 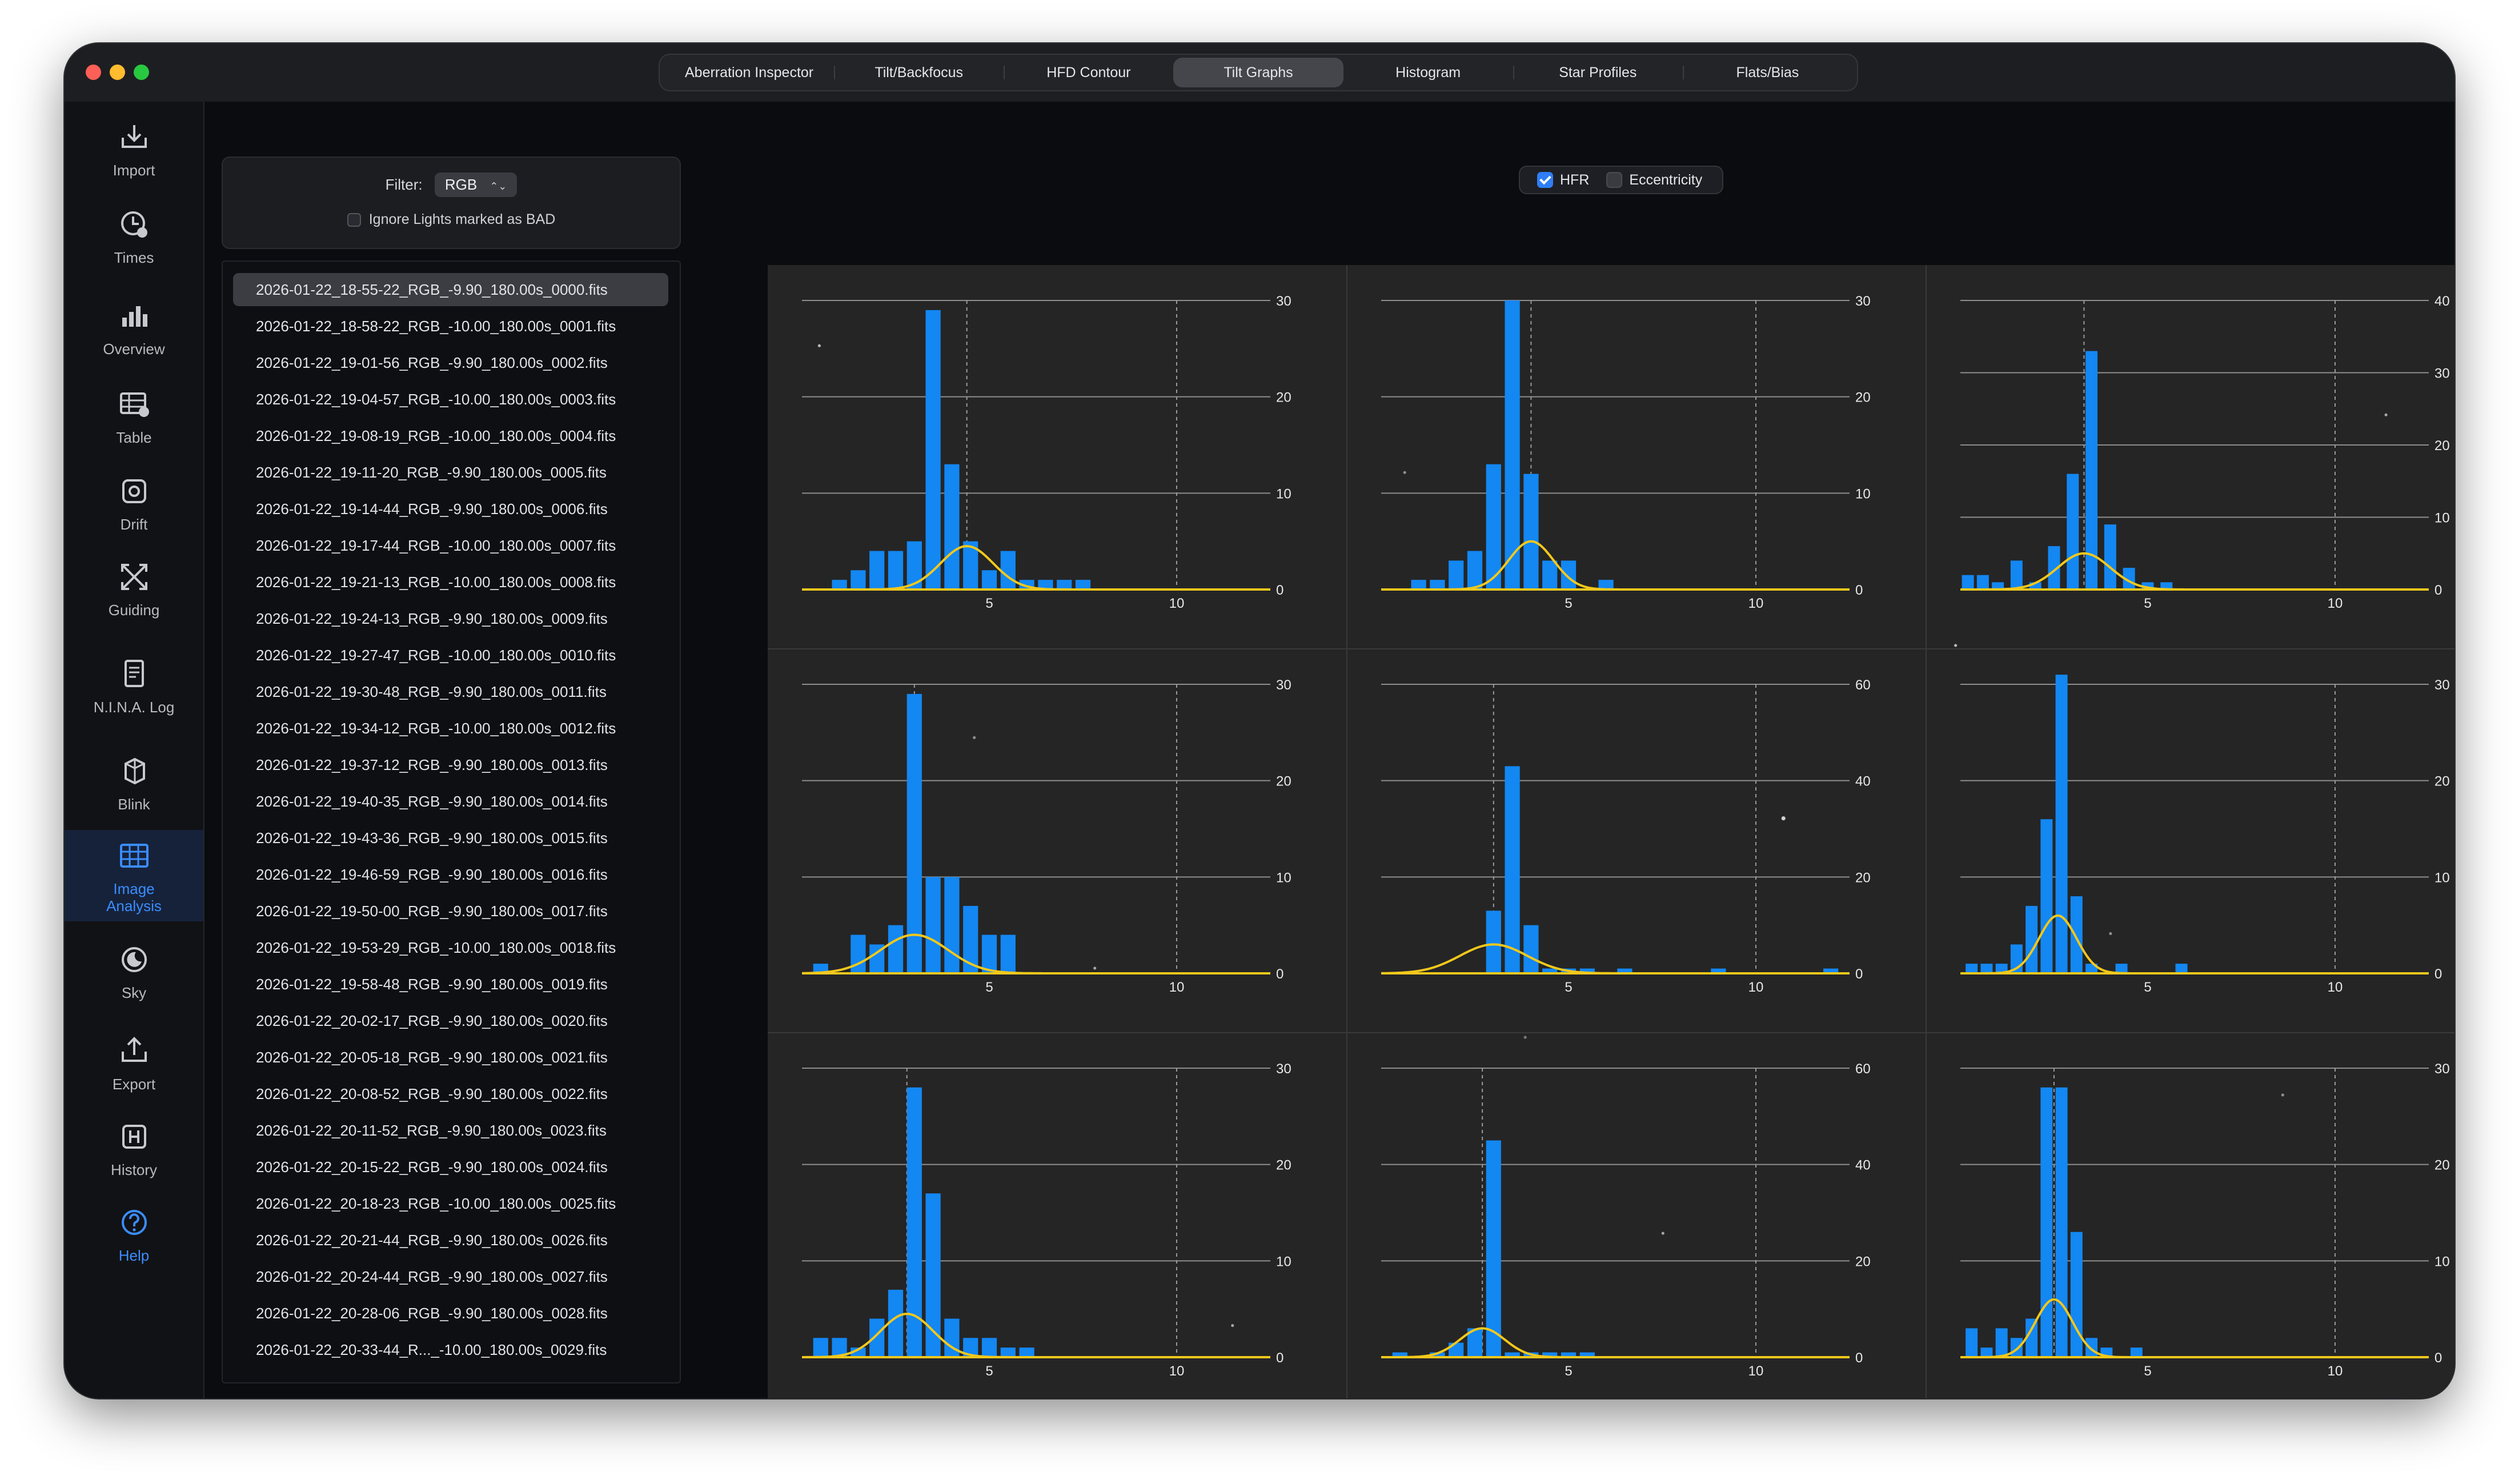 What do you see at coordinates (1863, 781) in the screenshot?
I see `y-tick-label: 40` at bounding box center [1863, 781].